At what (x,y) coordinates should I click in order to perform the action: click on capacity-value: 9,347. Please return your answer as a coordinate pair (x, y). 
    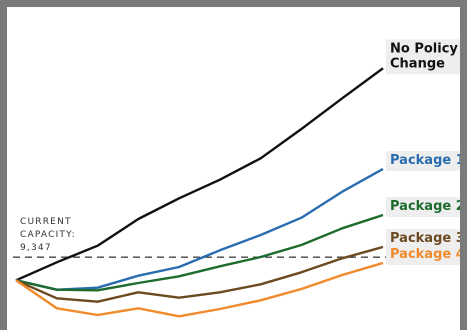
    Looking at the image, I should click on (36, 248).